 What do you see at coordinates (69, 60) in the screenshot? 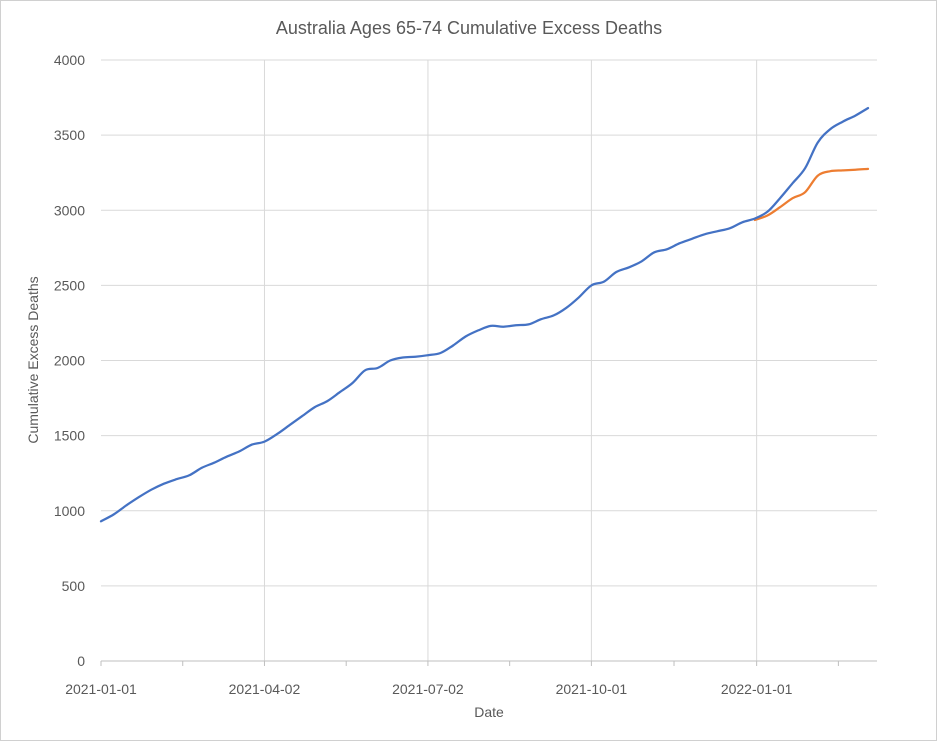
I see `y-tick-label: 4000` at bounding box center [69, 60].